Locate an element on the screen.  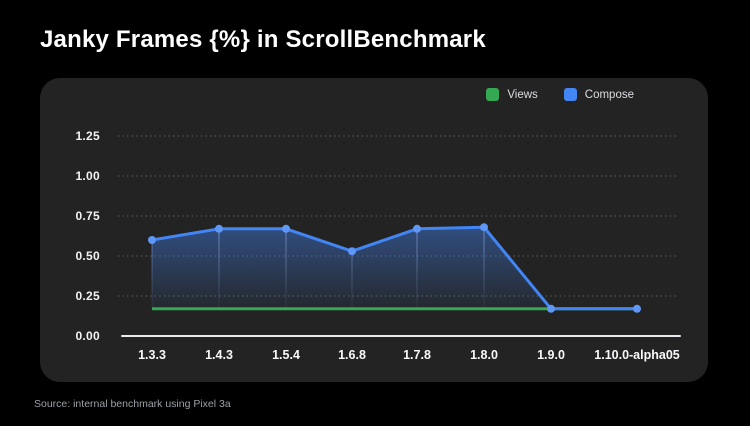
legend-label-compose: Compose is located at coordinates (609, 94).